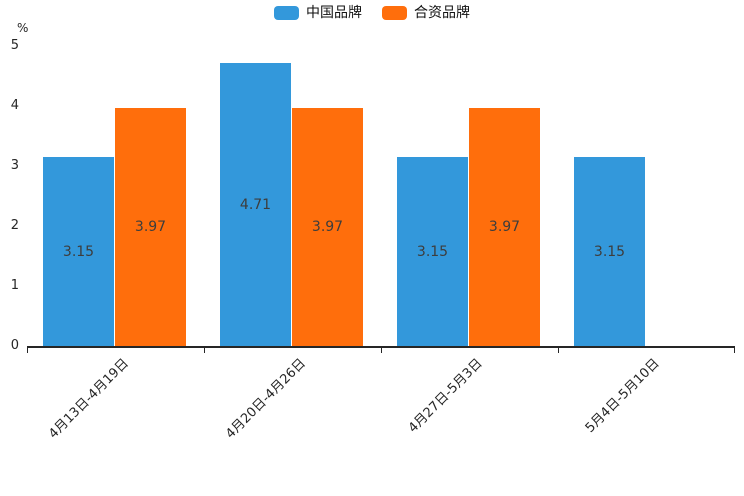  I want to click on y-tick-label: 4, so click(14, 105).